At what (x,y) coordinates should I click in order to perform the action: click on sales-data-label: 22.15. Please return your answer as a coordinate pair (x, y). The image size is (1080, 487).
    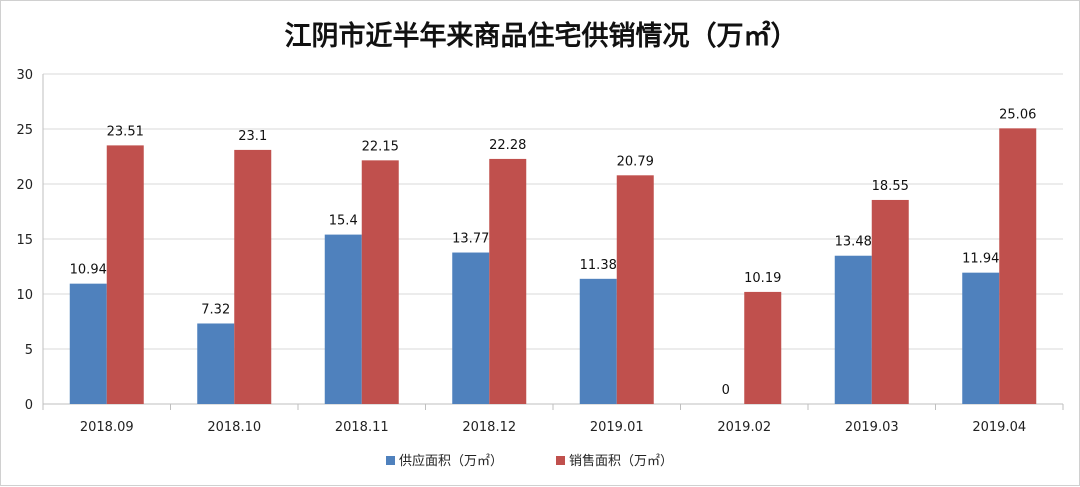
    Looking at the image, I should click on (380, 146).